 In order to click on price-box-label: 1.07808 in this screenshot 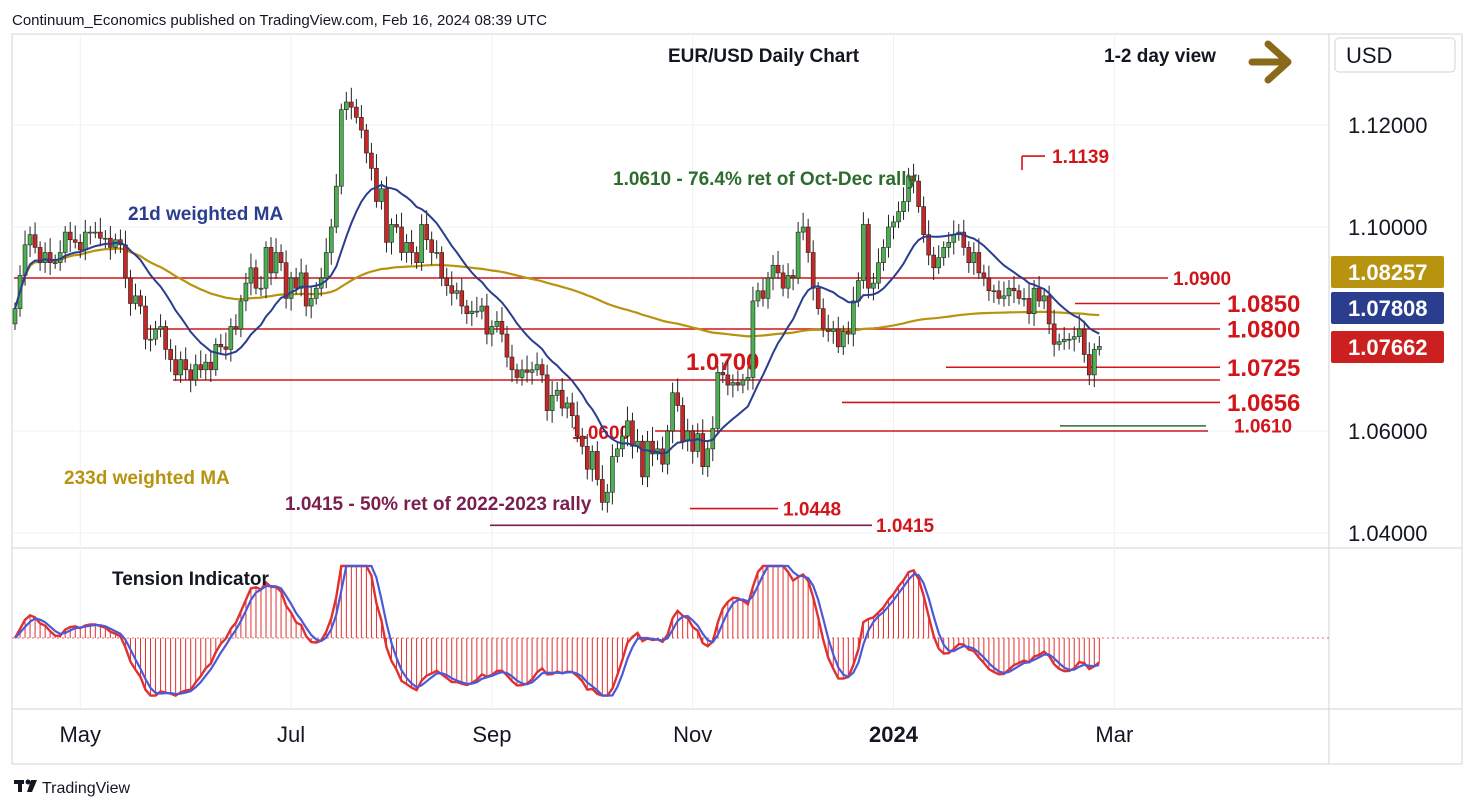, I will do `click(1388, 308)`.